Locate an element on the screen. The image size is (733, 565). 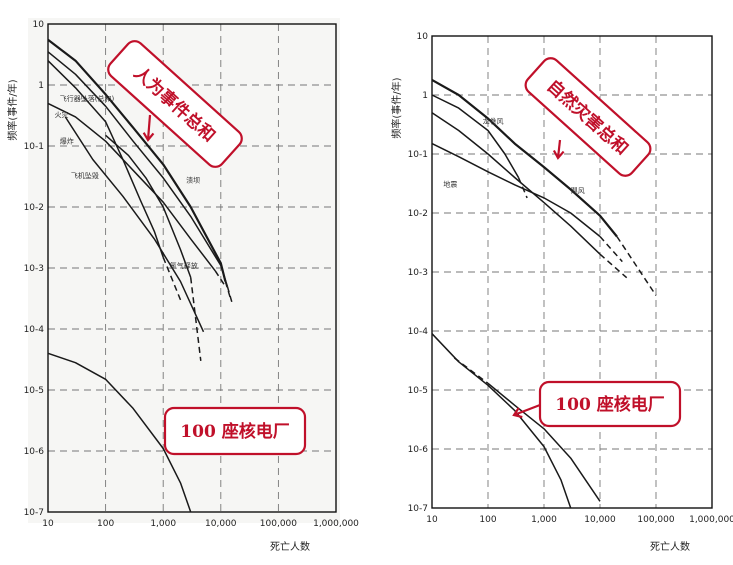
natural-callout-box is located at coordinates (588, 117).